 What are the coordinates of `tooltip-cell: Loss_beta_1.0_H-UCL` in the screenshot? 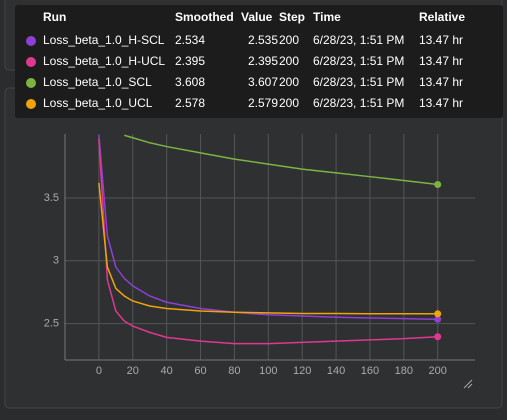 It's located at (104, 61).